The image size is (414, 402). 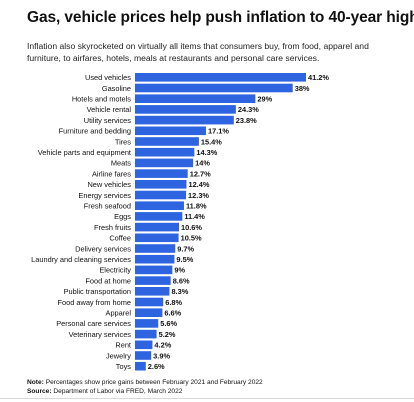 What do you see at coordinates (103, 248) in the screenshot?
I see `category-label: Delivery services` at bounding box center [103, 248].